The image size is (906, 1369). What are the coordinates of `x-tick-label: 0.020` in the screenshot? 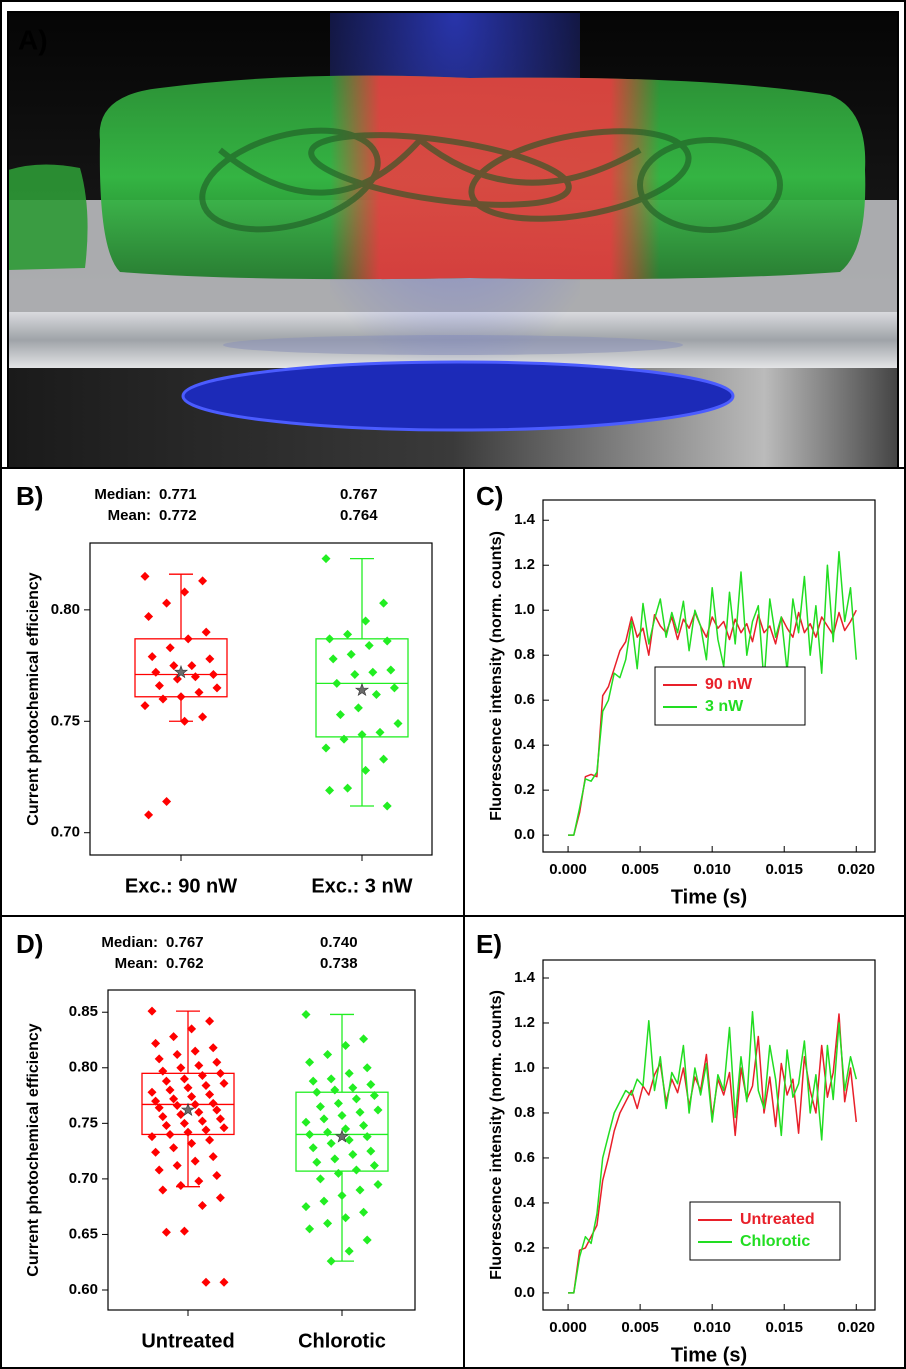 It's located at (856, 869).